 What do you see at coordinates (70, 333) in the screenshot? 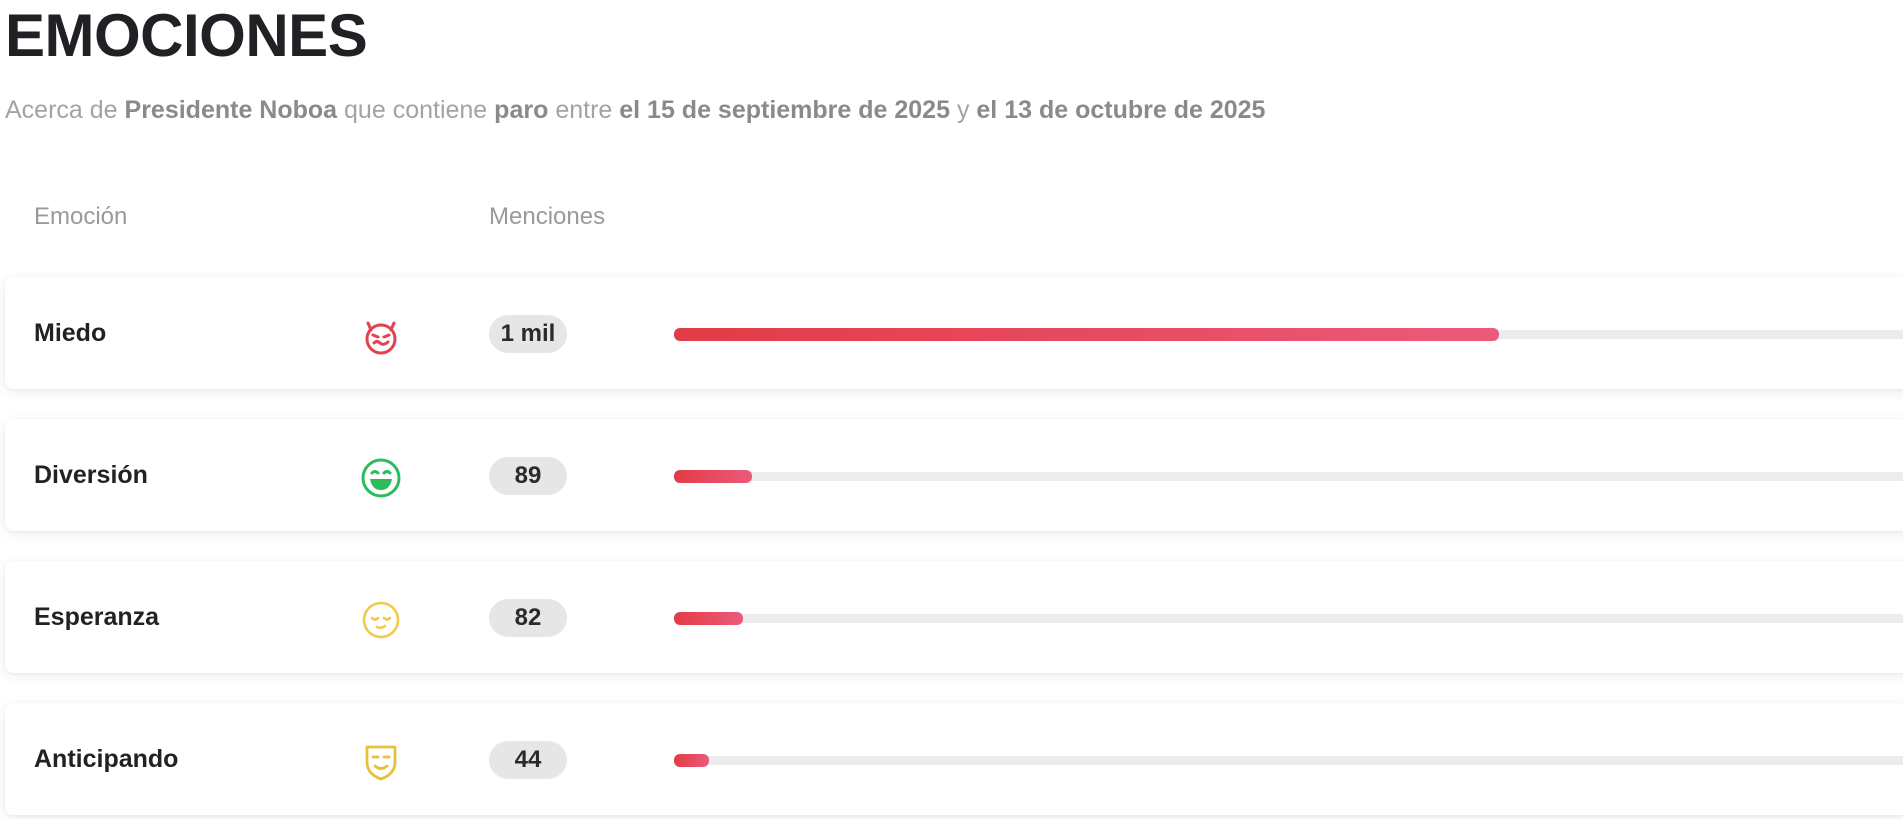
I see `emotion-label: Miedo` at bounding box center [70, 333].